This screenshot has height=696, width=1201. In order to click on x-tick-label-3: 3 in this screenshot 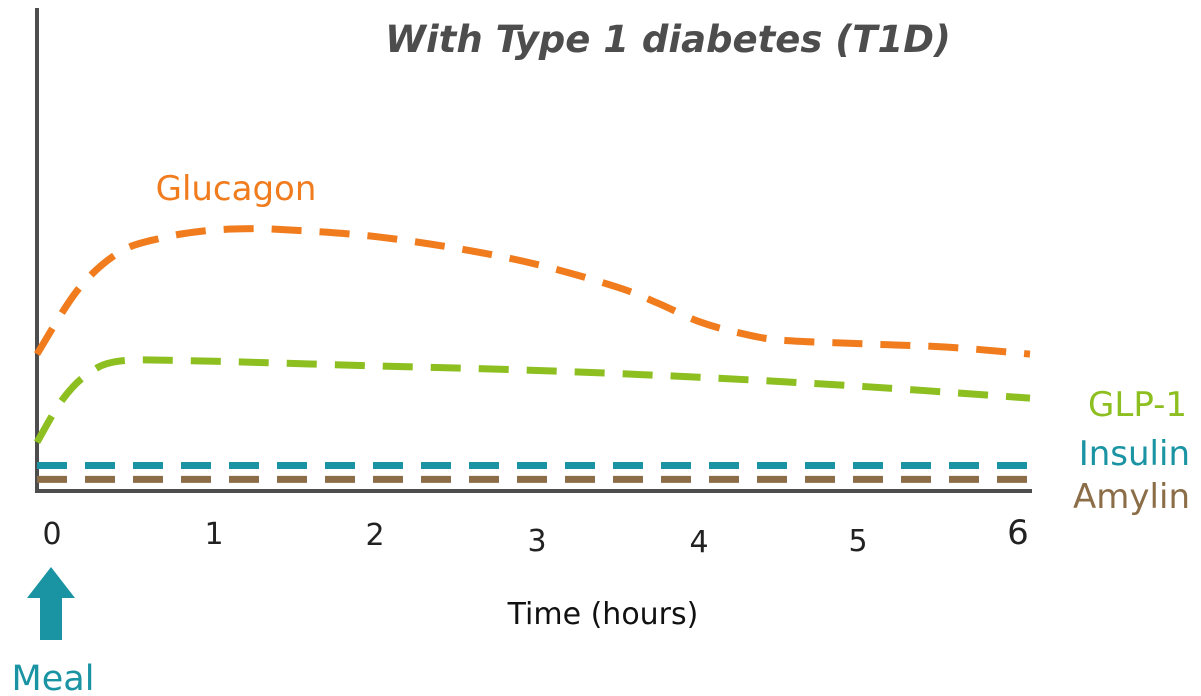, I will do `click(536, 541)`.